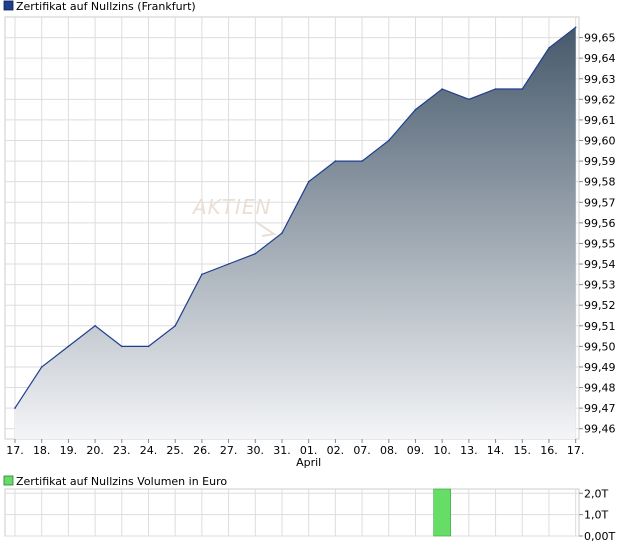 The image size is (620, 550). Describe the element at coordinates (266, 229) in the screenshot. I see `watermark-arrow` at that location.